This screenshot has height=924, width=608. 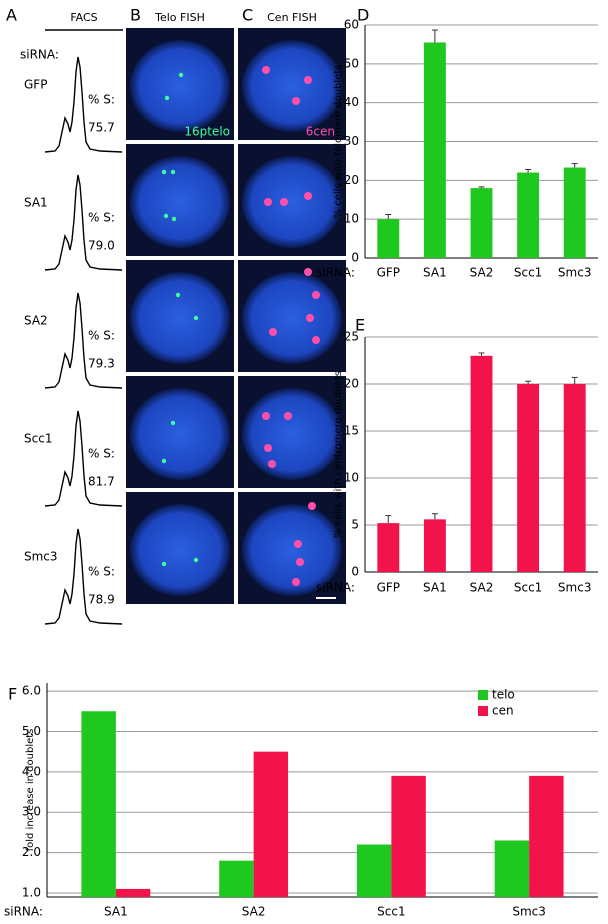 I want to click on sirna-name: Scc1, so click(x=38, y=439).